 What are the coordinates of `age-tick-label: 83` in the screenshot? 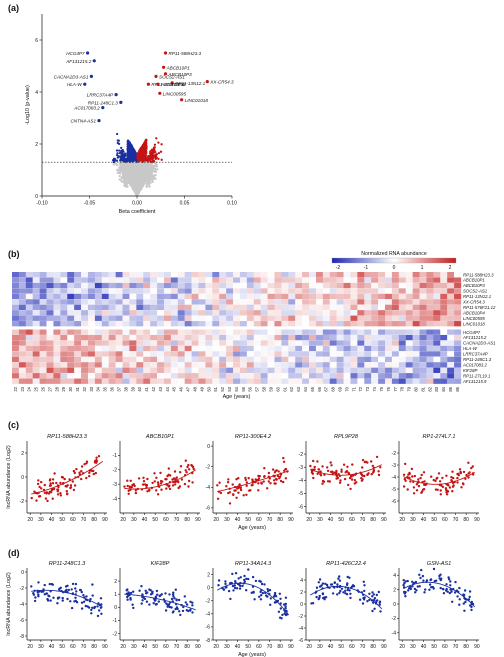 It's located at (436, 388).